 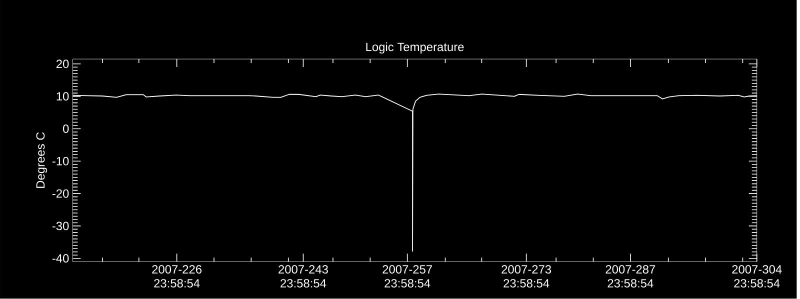 What do you see at coordinates (60, 258) in the screenshot?
I see `y-tick-label: -40` at bounding box center [60, 258].